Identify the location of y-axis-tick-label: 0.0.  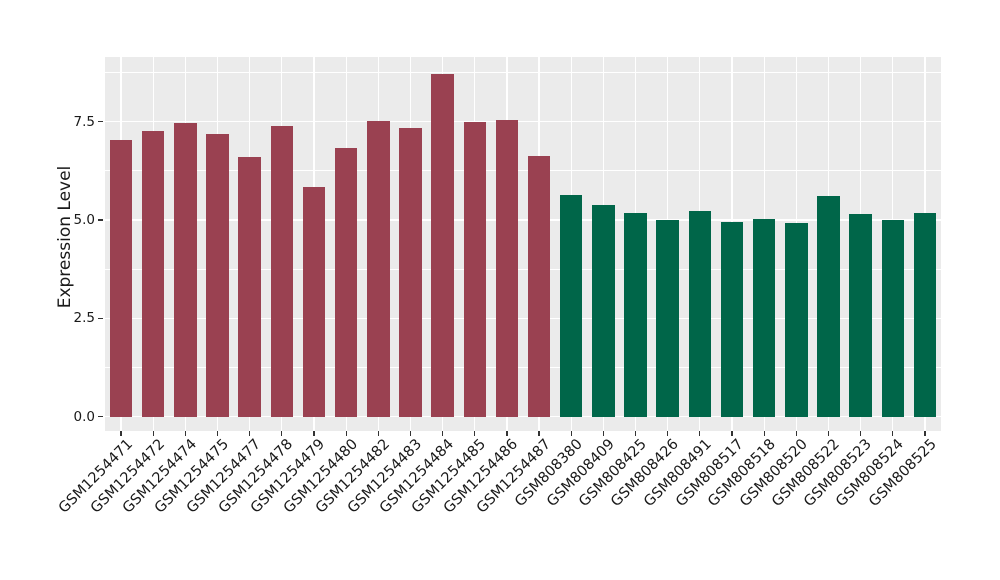
(84, 416).